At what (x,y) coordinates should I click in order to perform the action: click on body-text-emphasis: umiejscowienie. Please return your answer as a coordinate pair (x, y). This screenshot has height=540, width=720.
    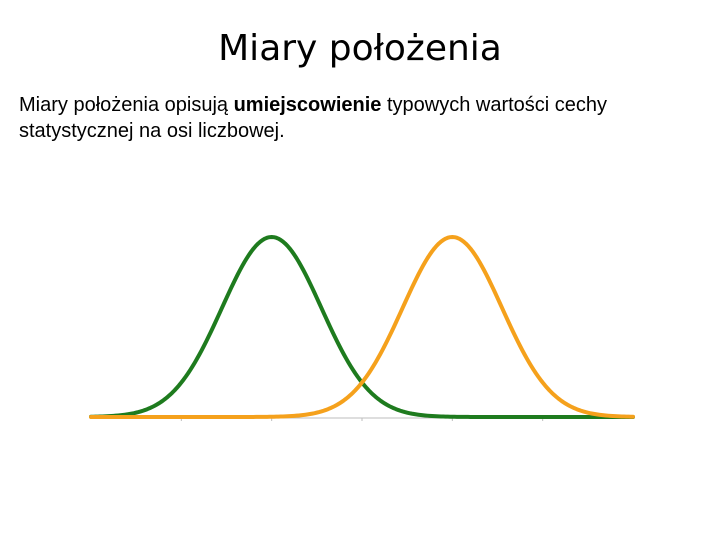
    Looking at the image, I should click on (307, 105).